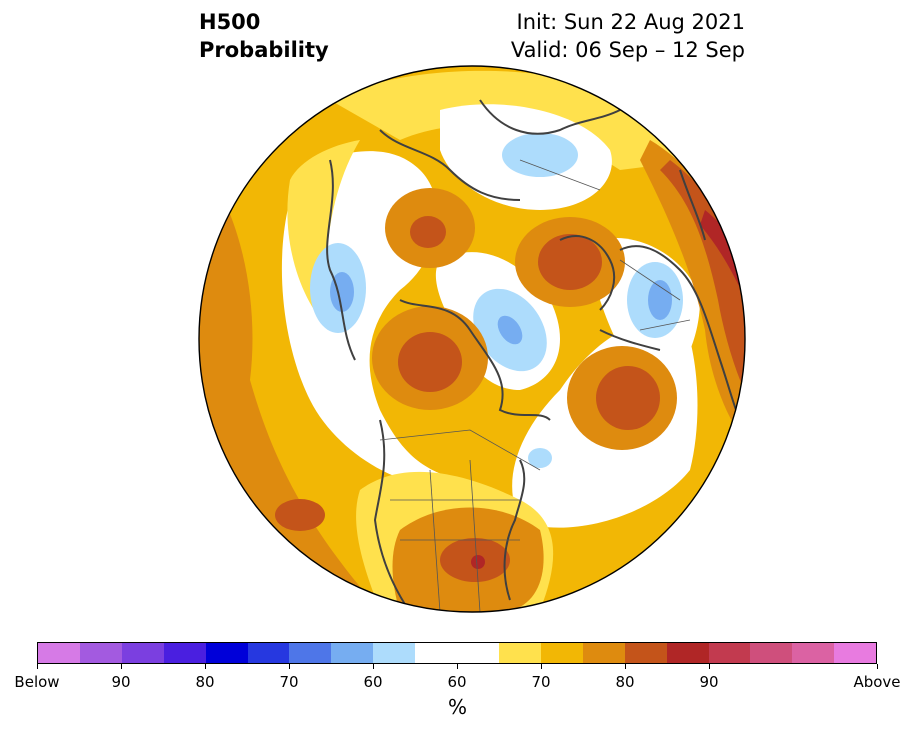 This screenshot has height=732, width=915. Describe the element at coordinates (660, 300) in the screenshot. I see `field-blue-europe-core` at that location.